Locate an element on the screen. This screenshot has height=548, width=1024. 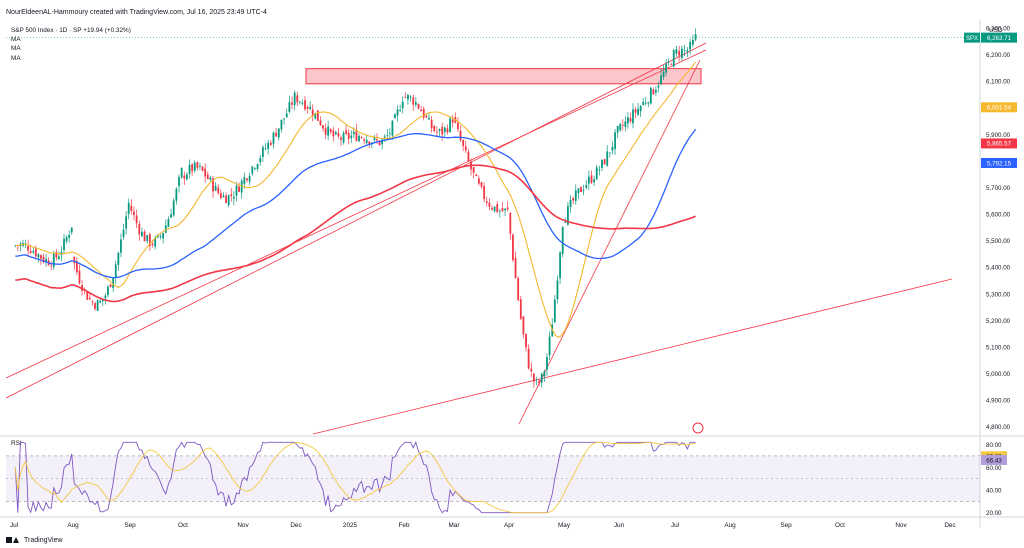
x-tick-label: Dec is located at coordinates (296, 525).